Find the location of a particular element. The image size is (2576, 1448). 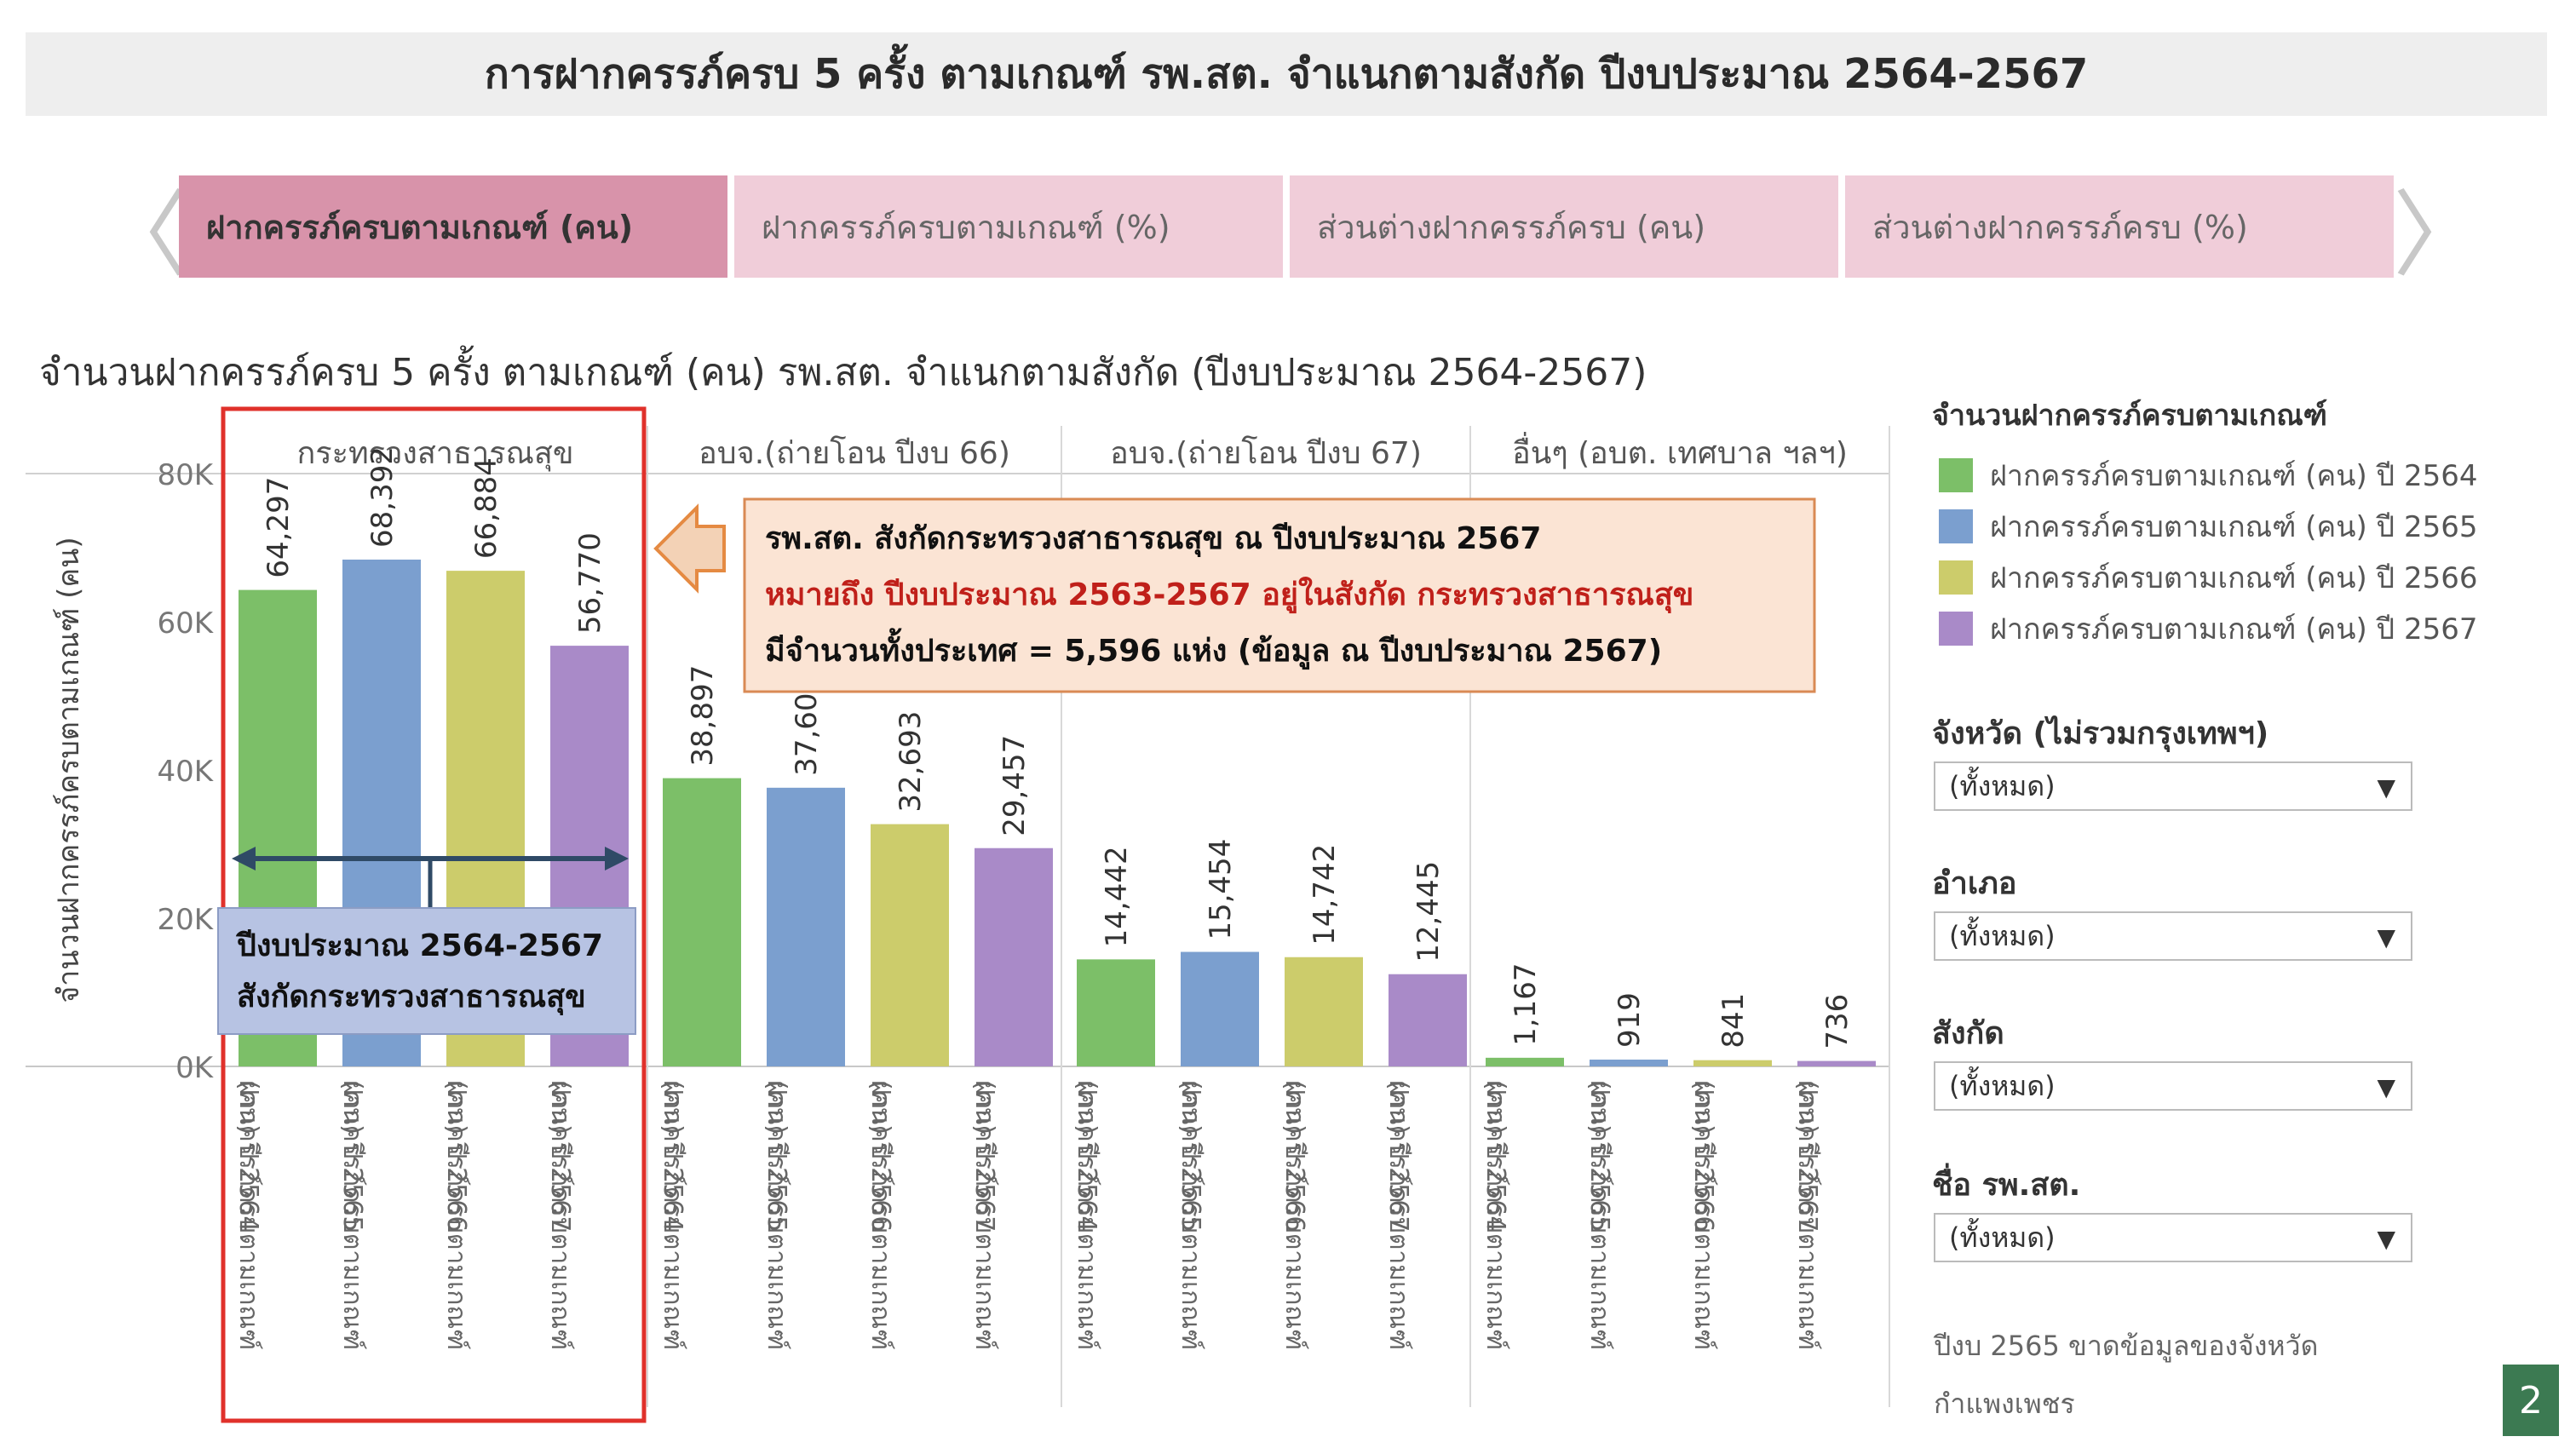

data-label: 64,297 is located at coordinates (279, 528).